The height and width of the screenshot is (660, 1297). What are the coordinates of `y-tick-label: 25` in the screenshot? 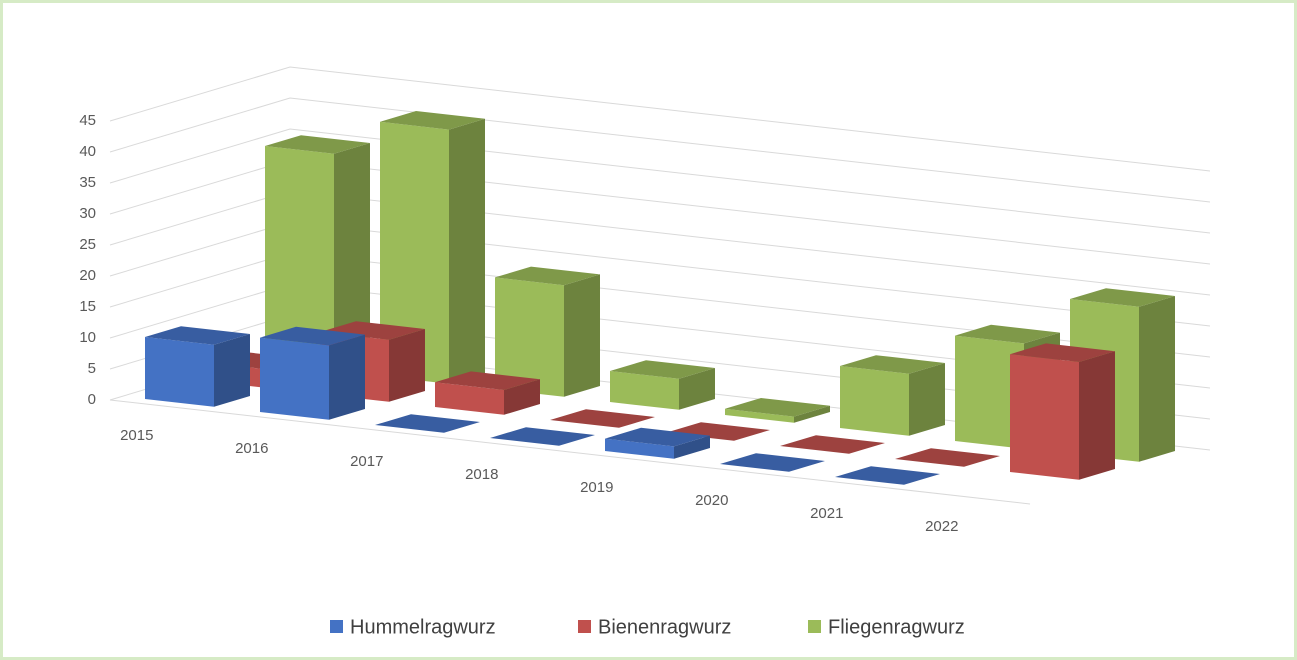 It's located at (87, 244).